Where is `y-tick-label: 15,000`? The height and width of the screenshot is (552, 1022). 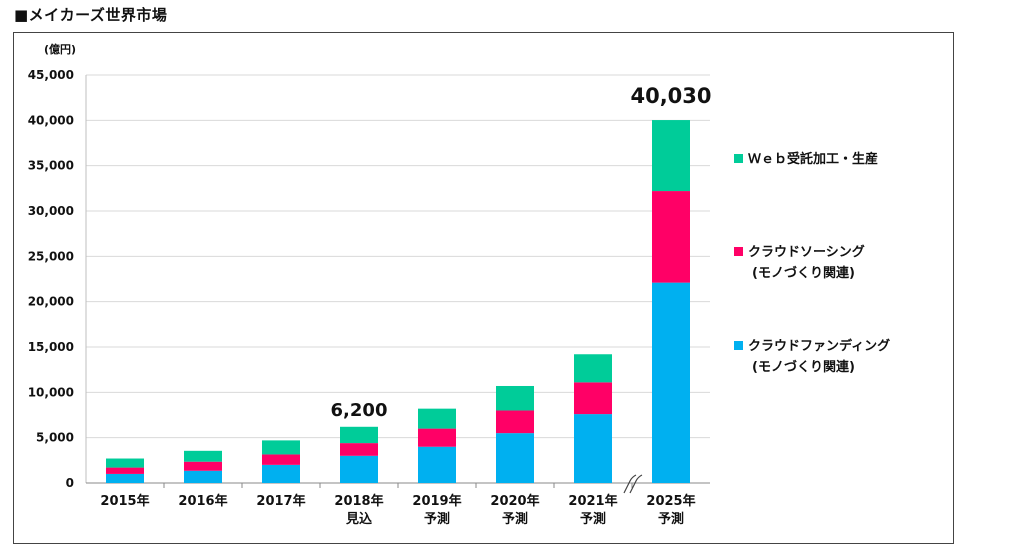
y-tick-label: 15,000 is located at coordinates (51, 347).